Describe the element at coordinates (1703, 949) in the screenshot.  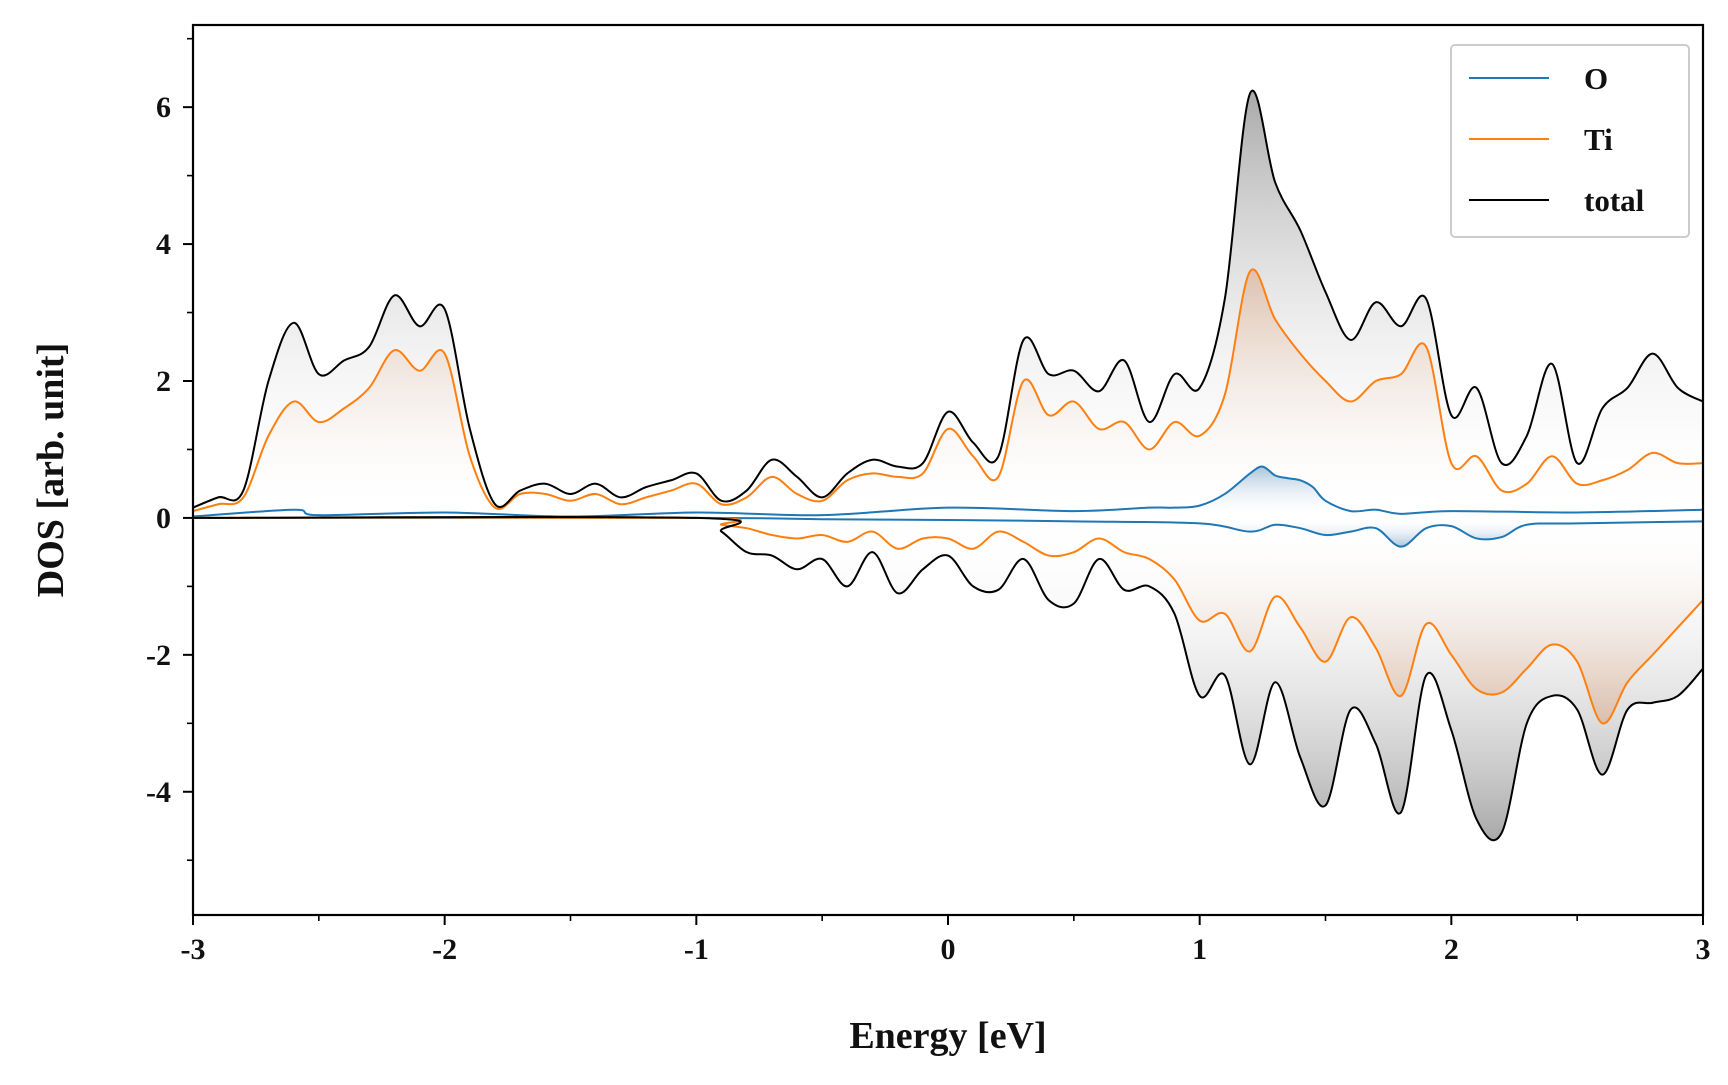
I see `x-tick-label: 3` at that location.